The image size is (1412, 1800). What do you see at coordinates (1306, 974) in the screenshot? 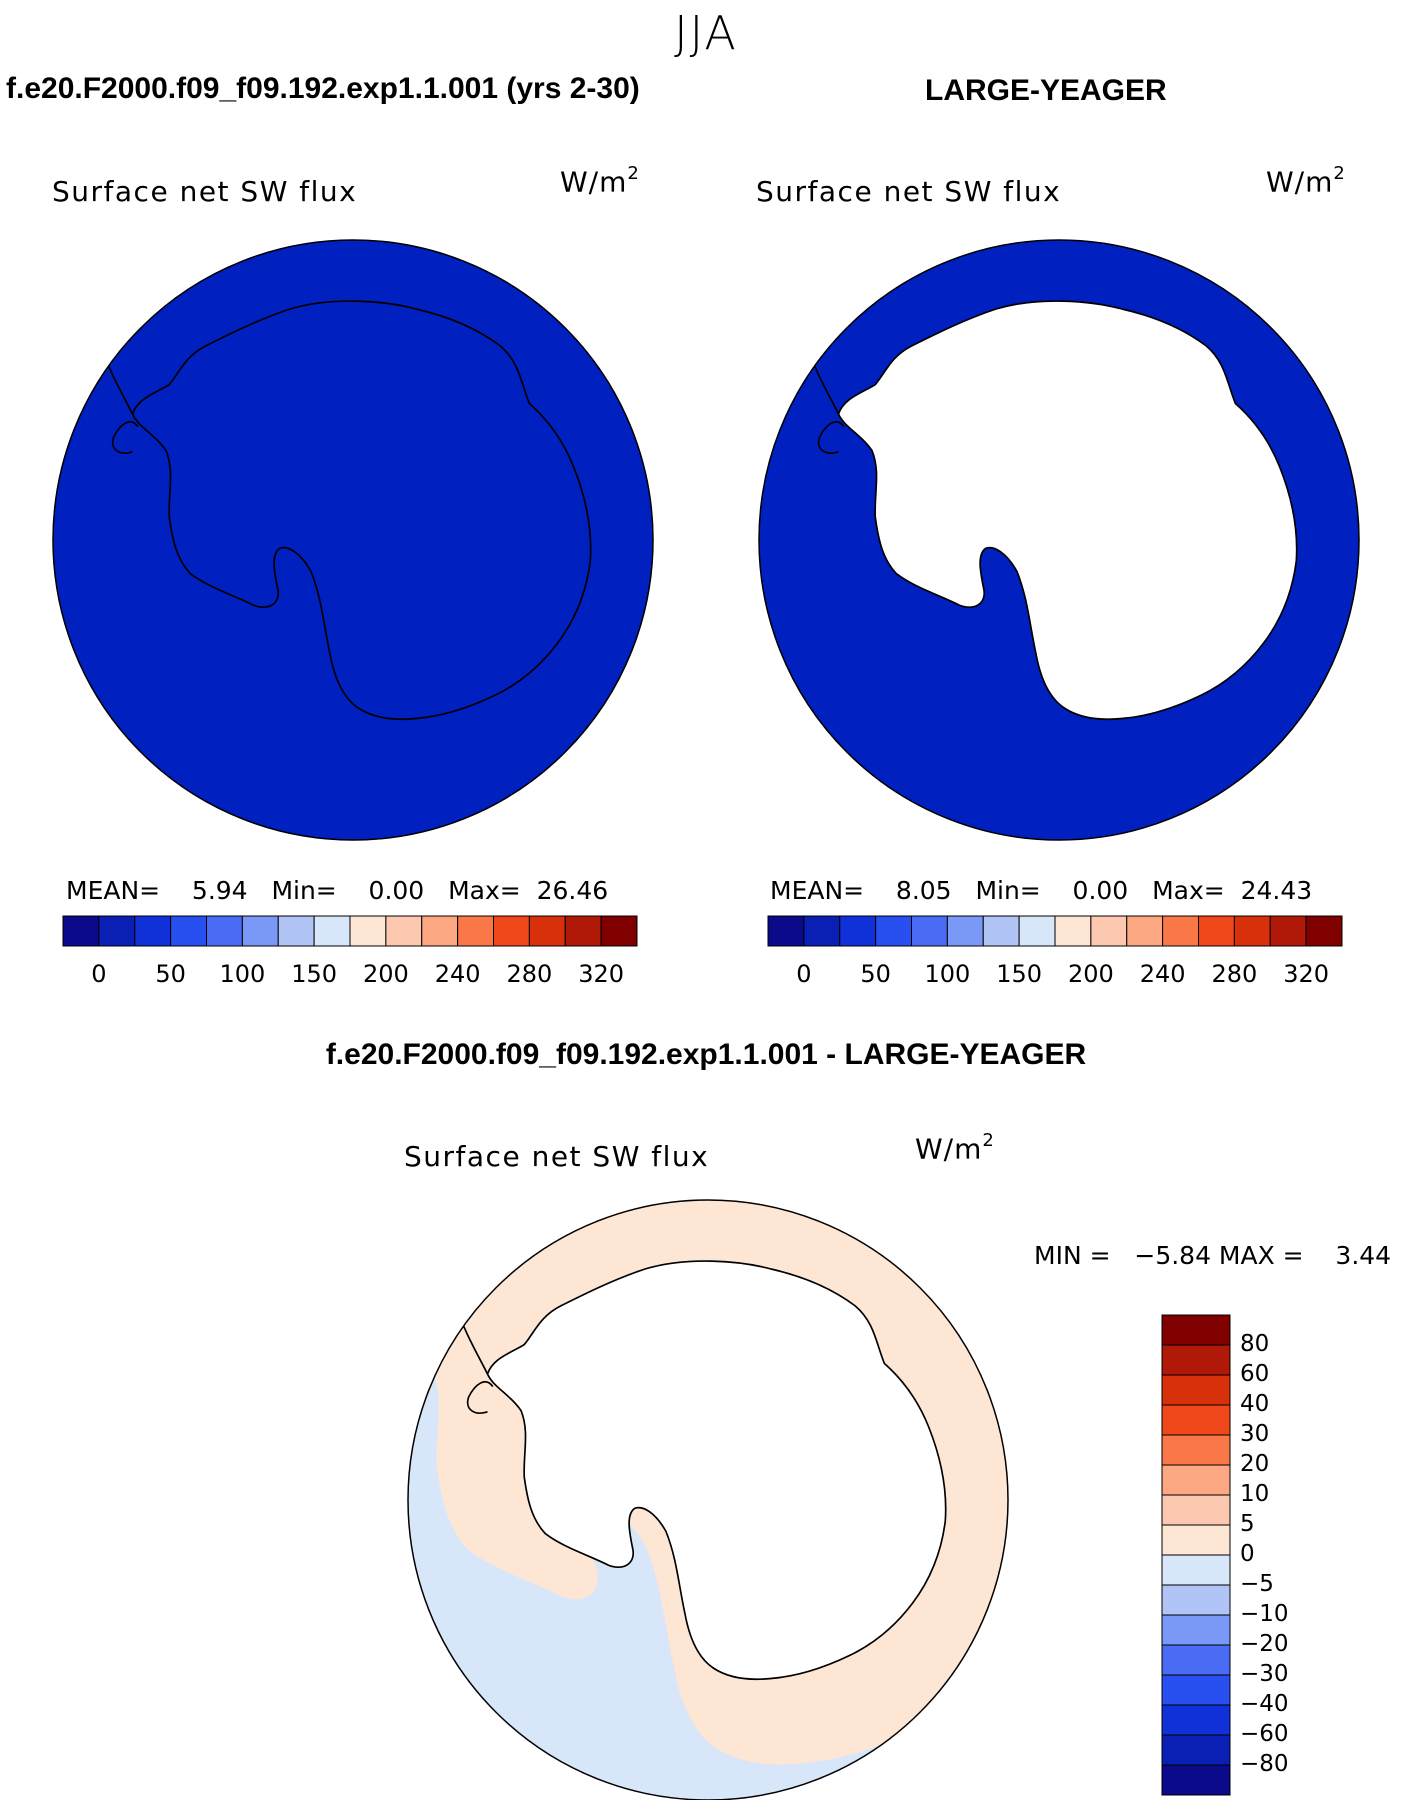
I see `right-colorbar-tick-label: 320` at bounding box center [1306, 974].